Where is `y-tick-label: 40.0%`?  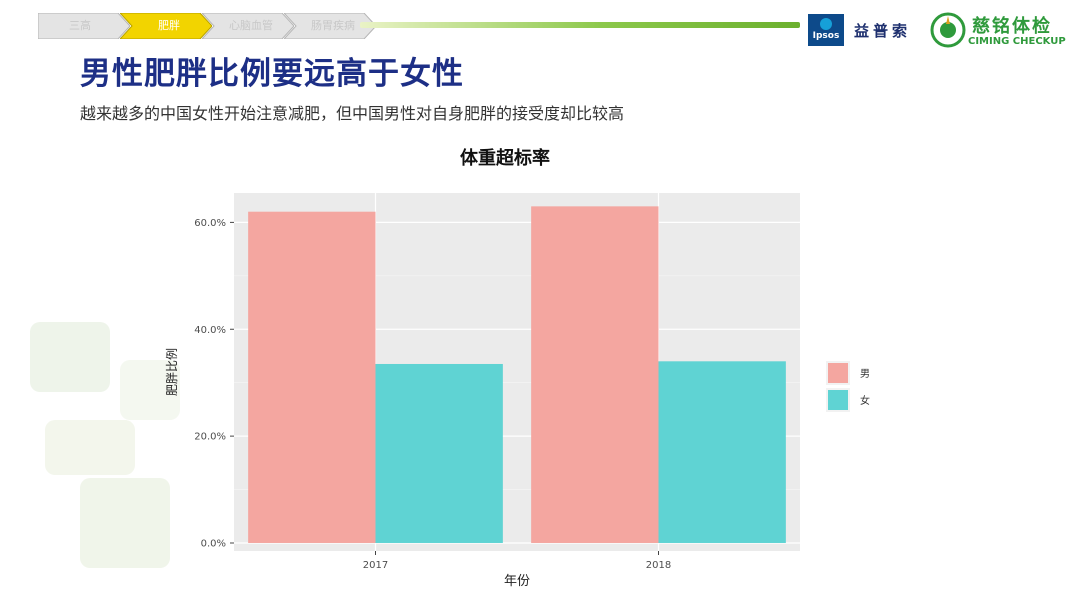 y-tick-label: 40.0% is located at coordinates (210, 330).